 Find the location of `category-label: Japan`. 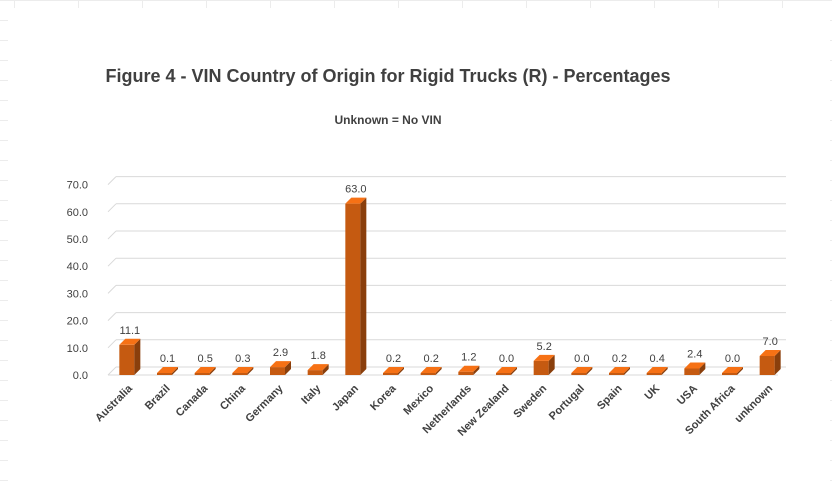

category-label: Japan is located at coordinates (345, 397).